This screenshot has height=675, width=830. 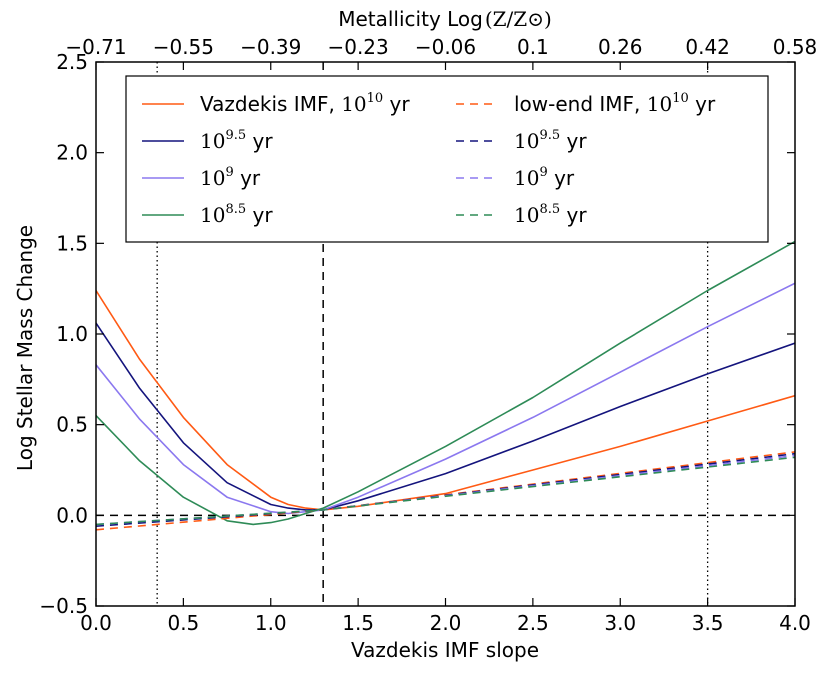 What do you see at coordinates (518, 19) in the screenshot?
I see `top-axis-label-math: (Z/Z⊙)` at bounding box center [518, 19].